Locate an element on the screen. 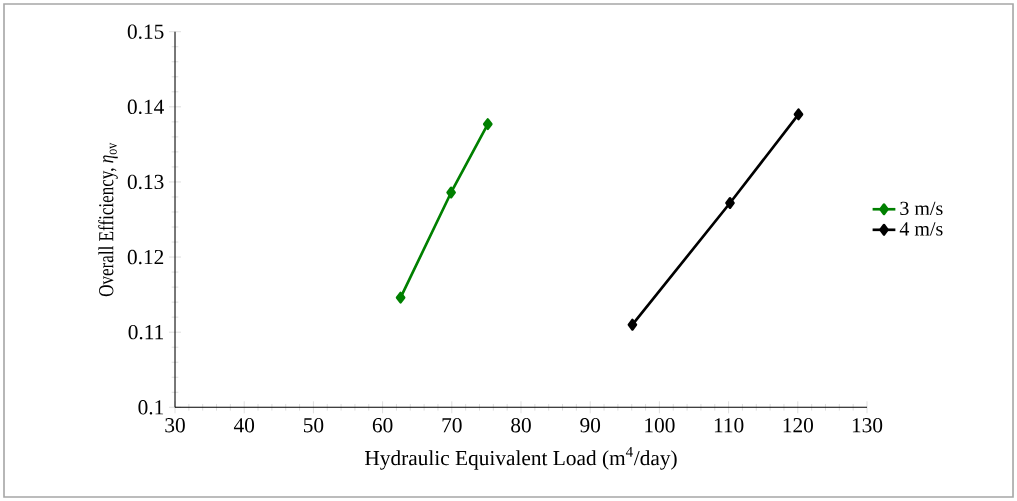  x-tick-label: 40 is located at coordinates (244, 425).